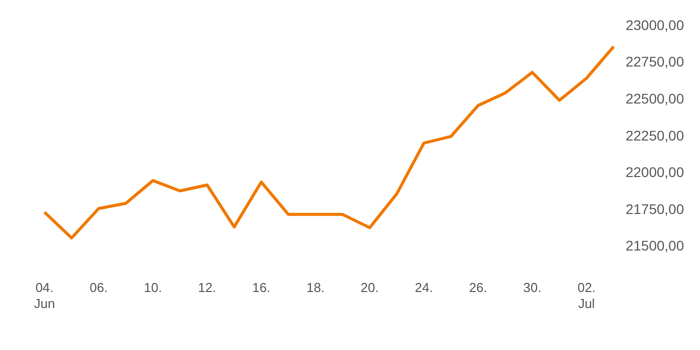  Describe the element at coordinates (655, 208) in the screenshot. I see `y-tick-label: 21750,00` at that location.